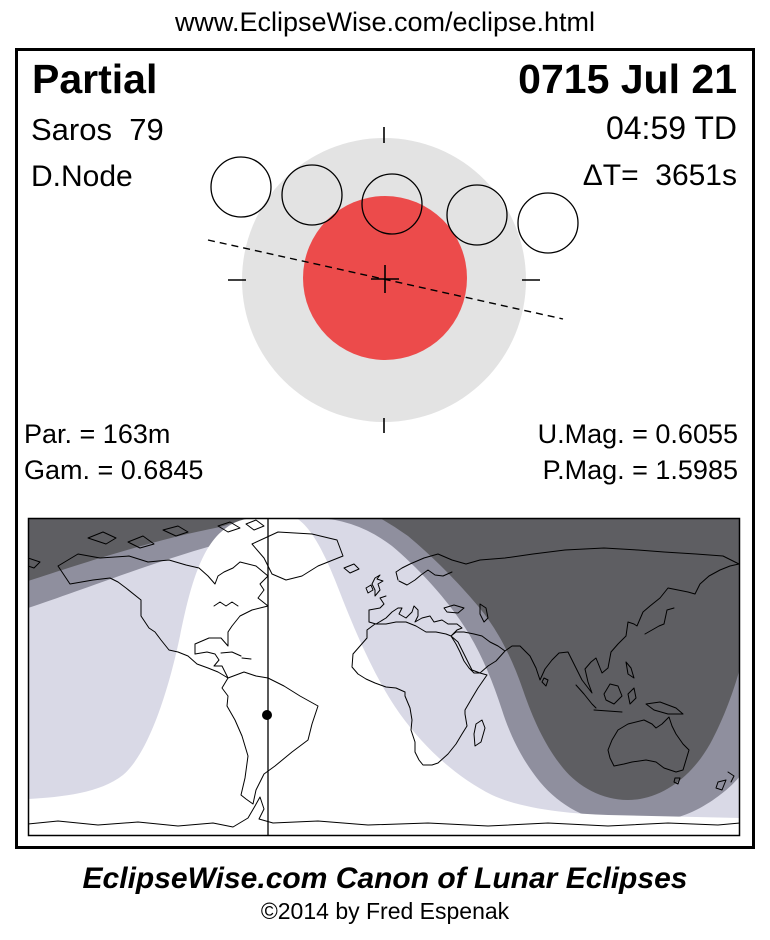  I want to click on footer-copyright: ©2014 by Fred Espenak, so click(385, 911).